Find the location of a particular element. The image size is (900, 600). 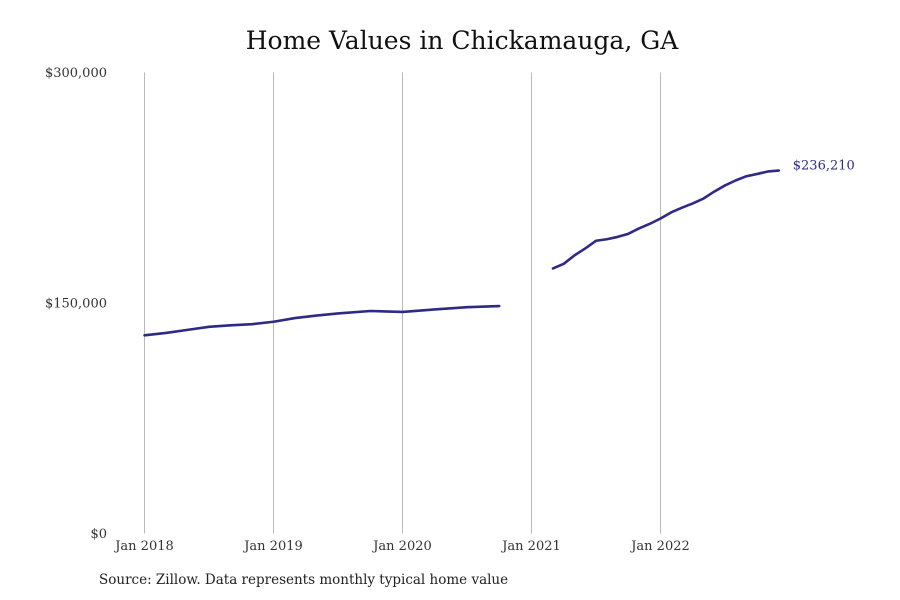

y-tick-label: $150,000 is located at coordinates (76, 304).